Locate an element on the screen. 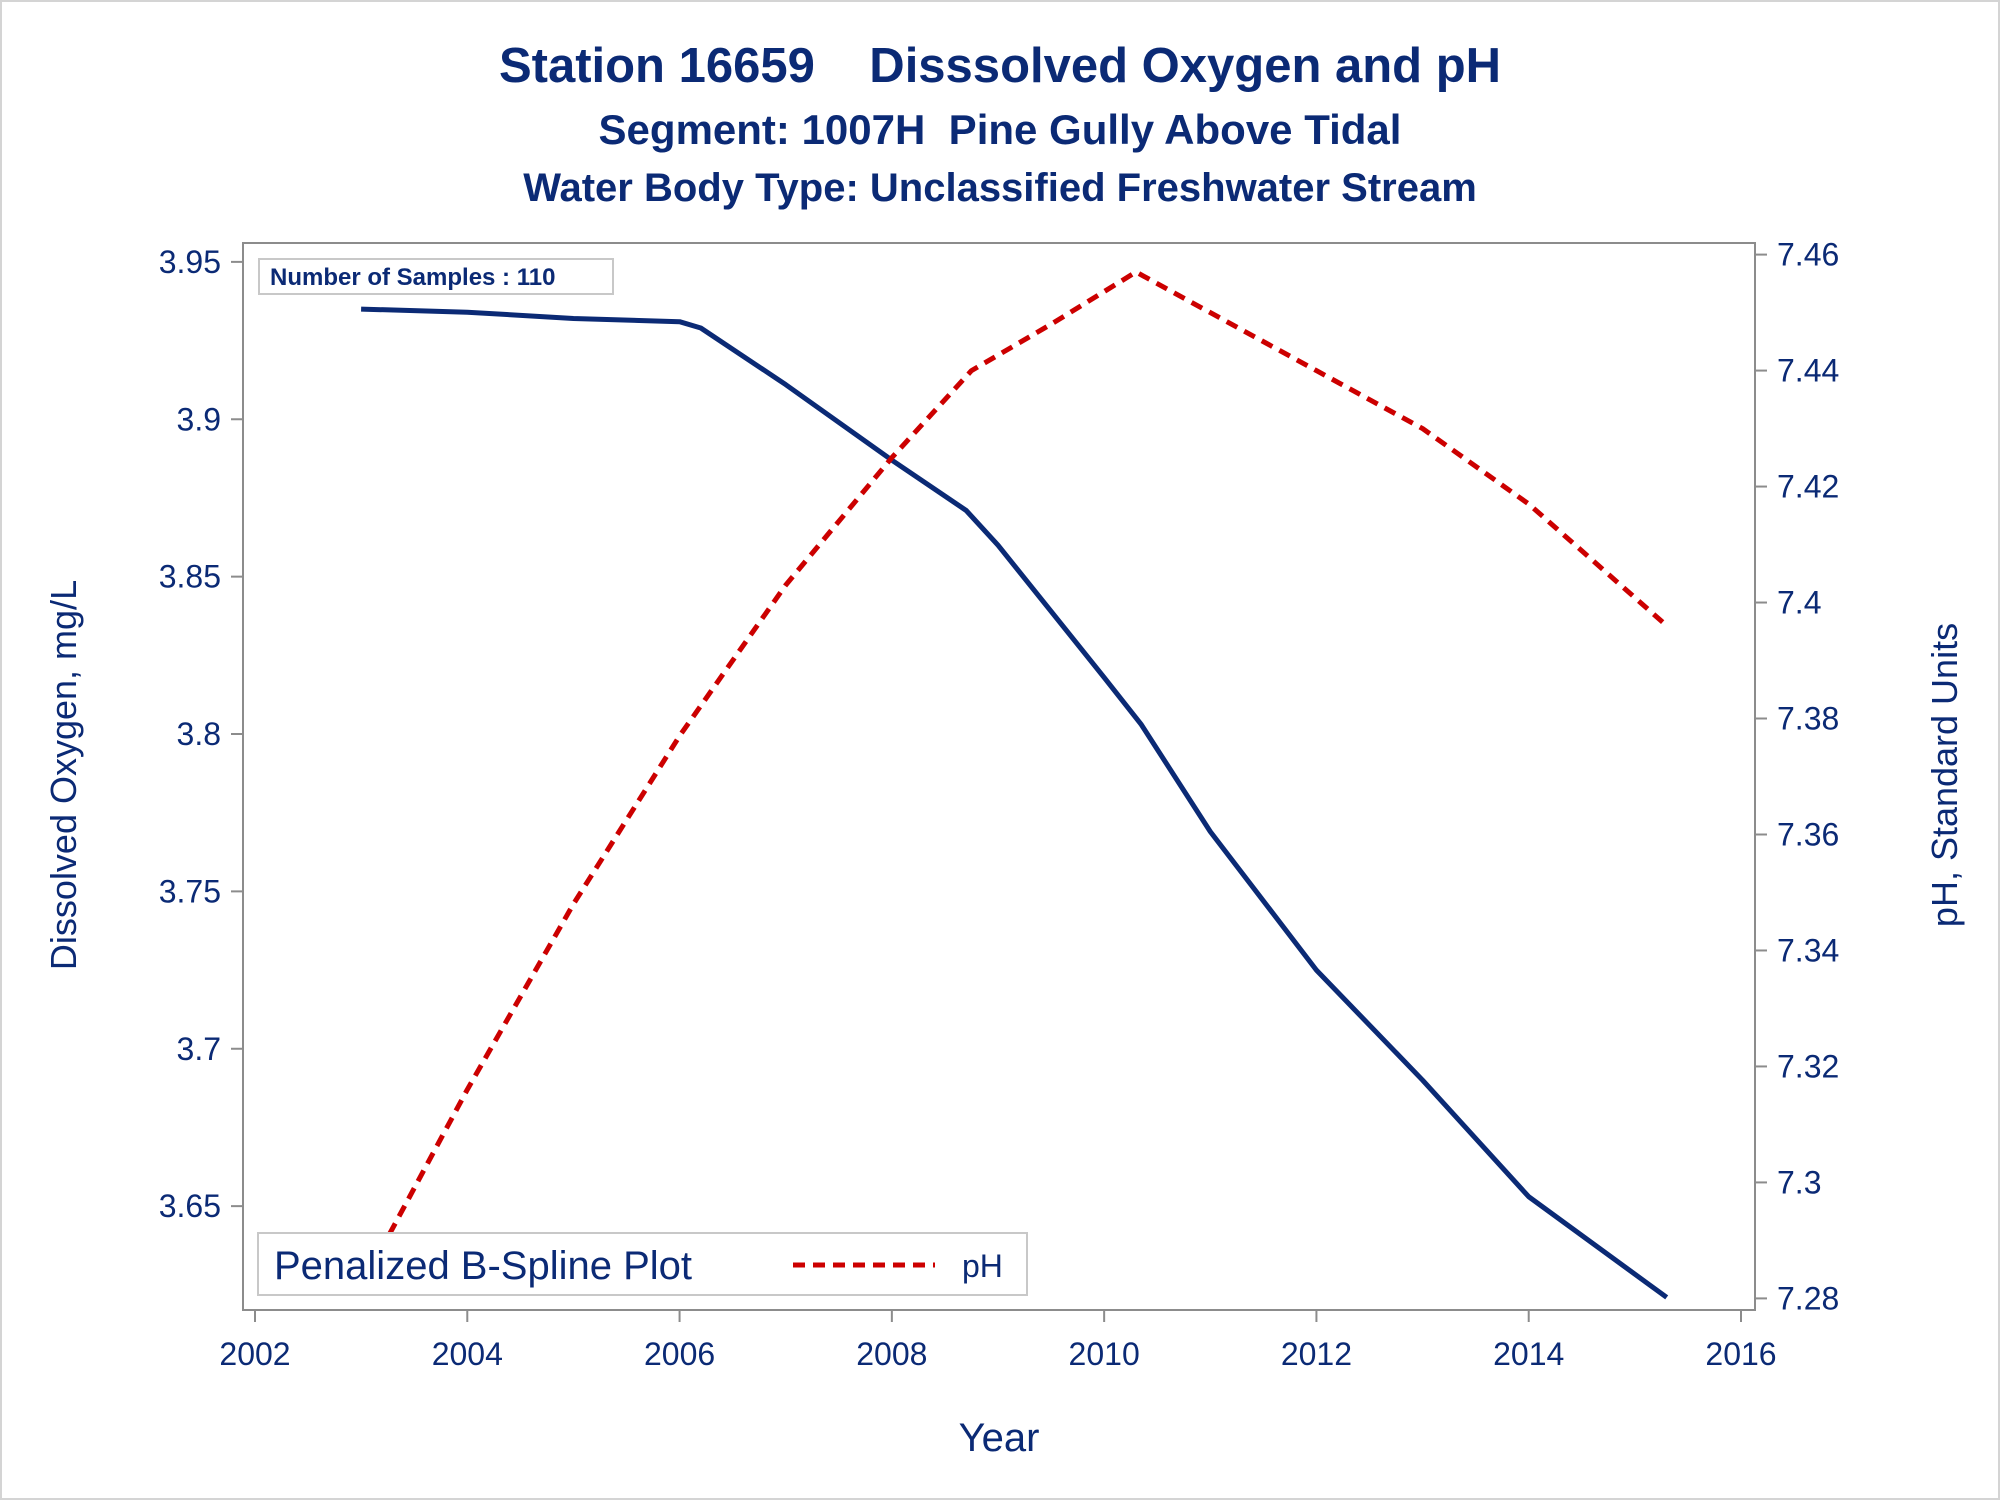  y-right-tick-label: 7.28 is located at coordinates (1808, 1298).